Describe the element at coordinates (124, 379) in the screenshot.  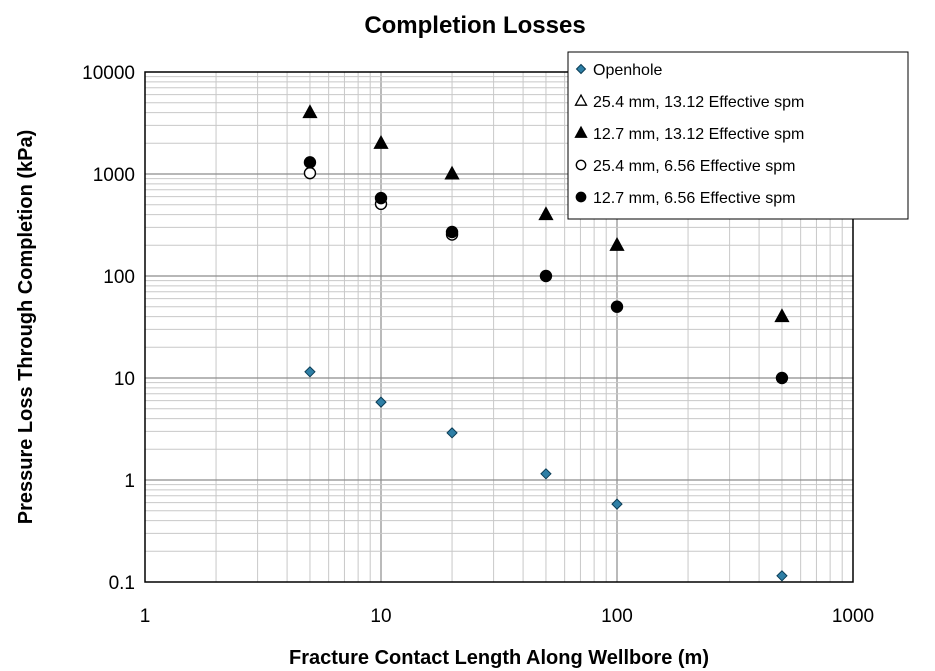
I see `y-tick-label: 10` at that location.